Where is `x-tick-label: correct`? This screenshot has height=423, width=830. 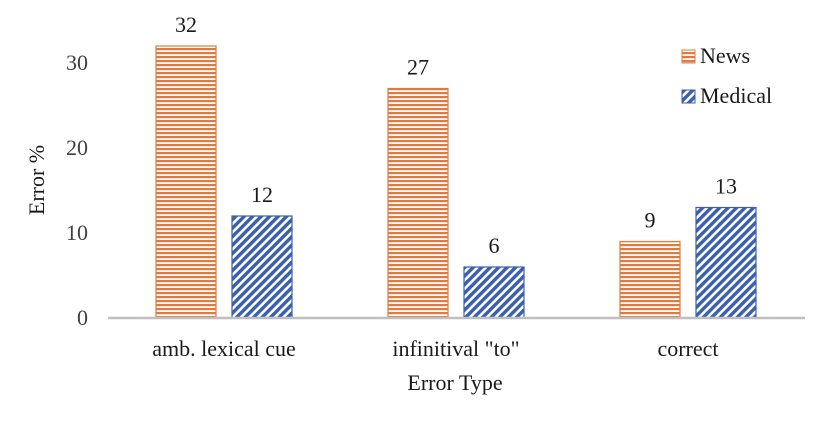
x-tick-label: correct is located at coordinates (687, 348).